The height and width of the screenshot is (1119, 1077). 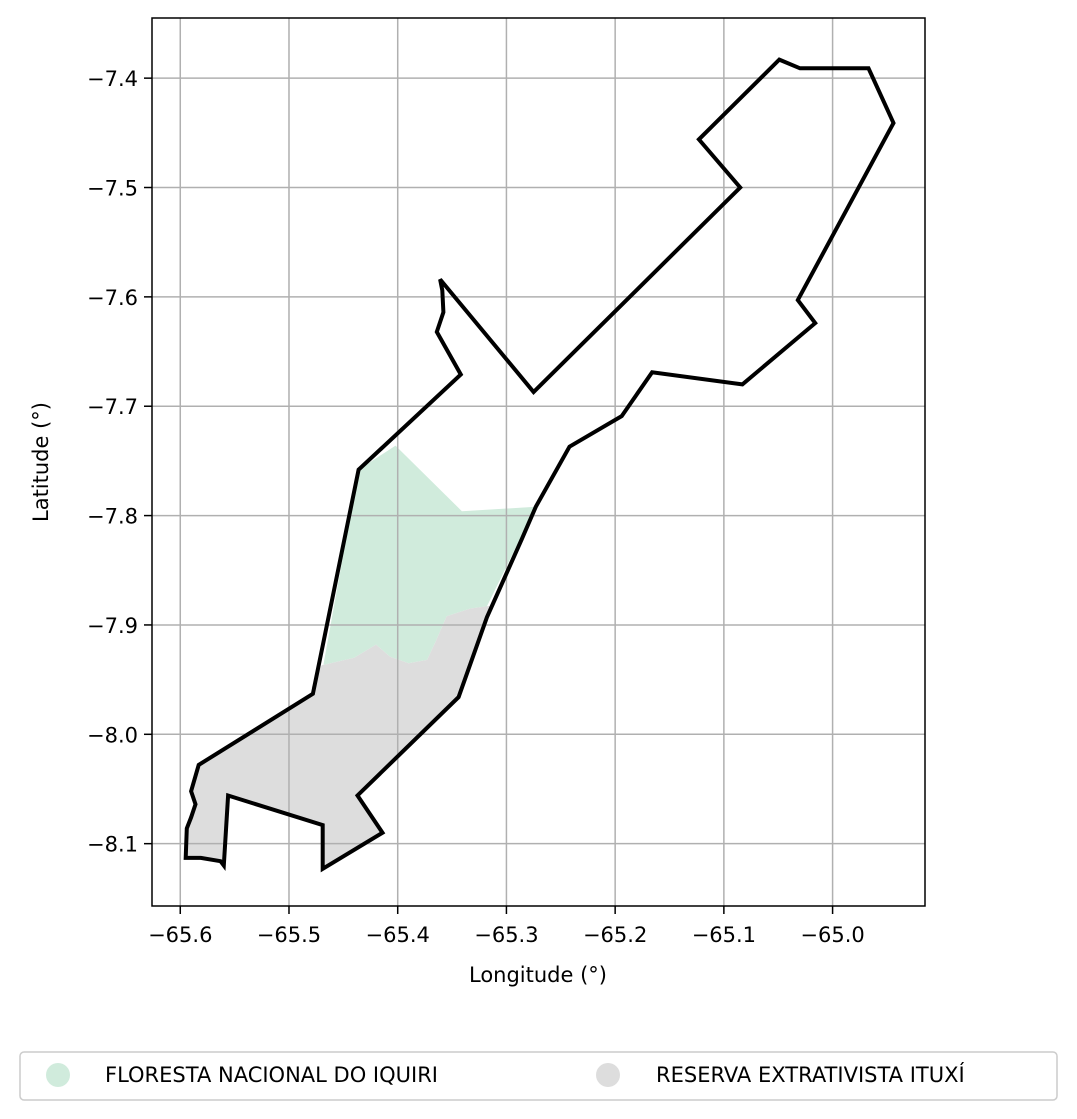 What do you see at coordinates (112, 735) in the screenshot?
I see `y-tick-label: −8.0` at bounding box center [112, 735].